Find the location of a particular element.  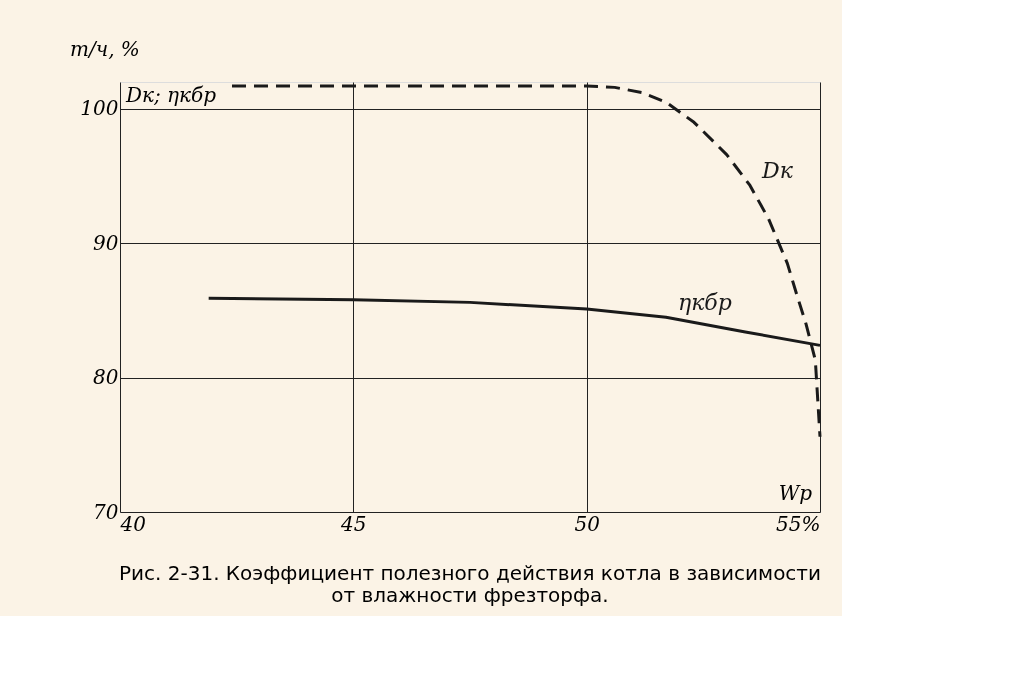

annotation: Dк; ηкбр is located at coordinates (171, 95).